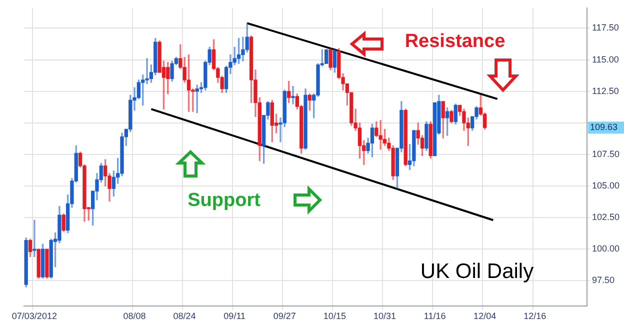 This screenshot has height=324, width=624. What do you see at coordinates (605, 27) in the screenshot?
I see `y-tick-label: 117.50` at bounding box center [605, 27].